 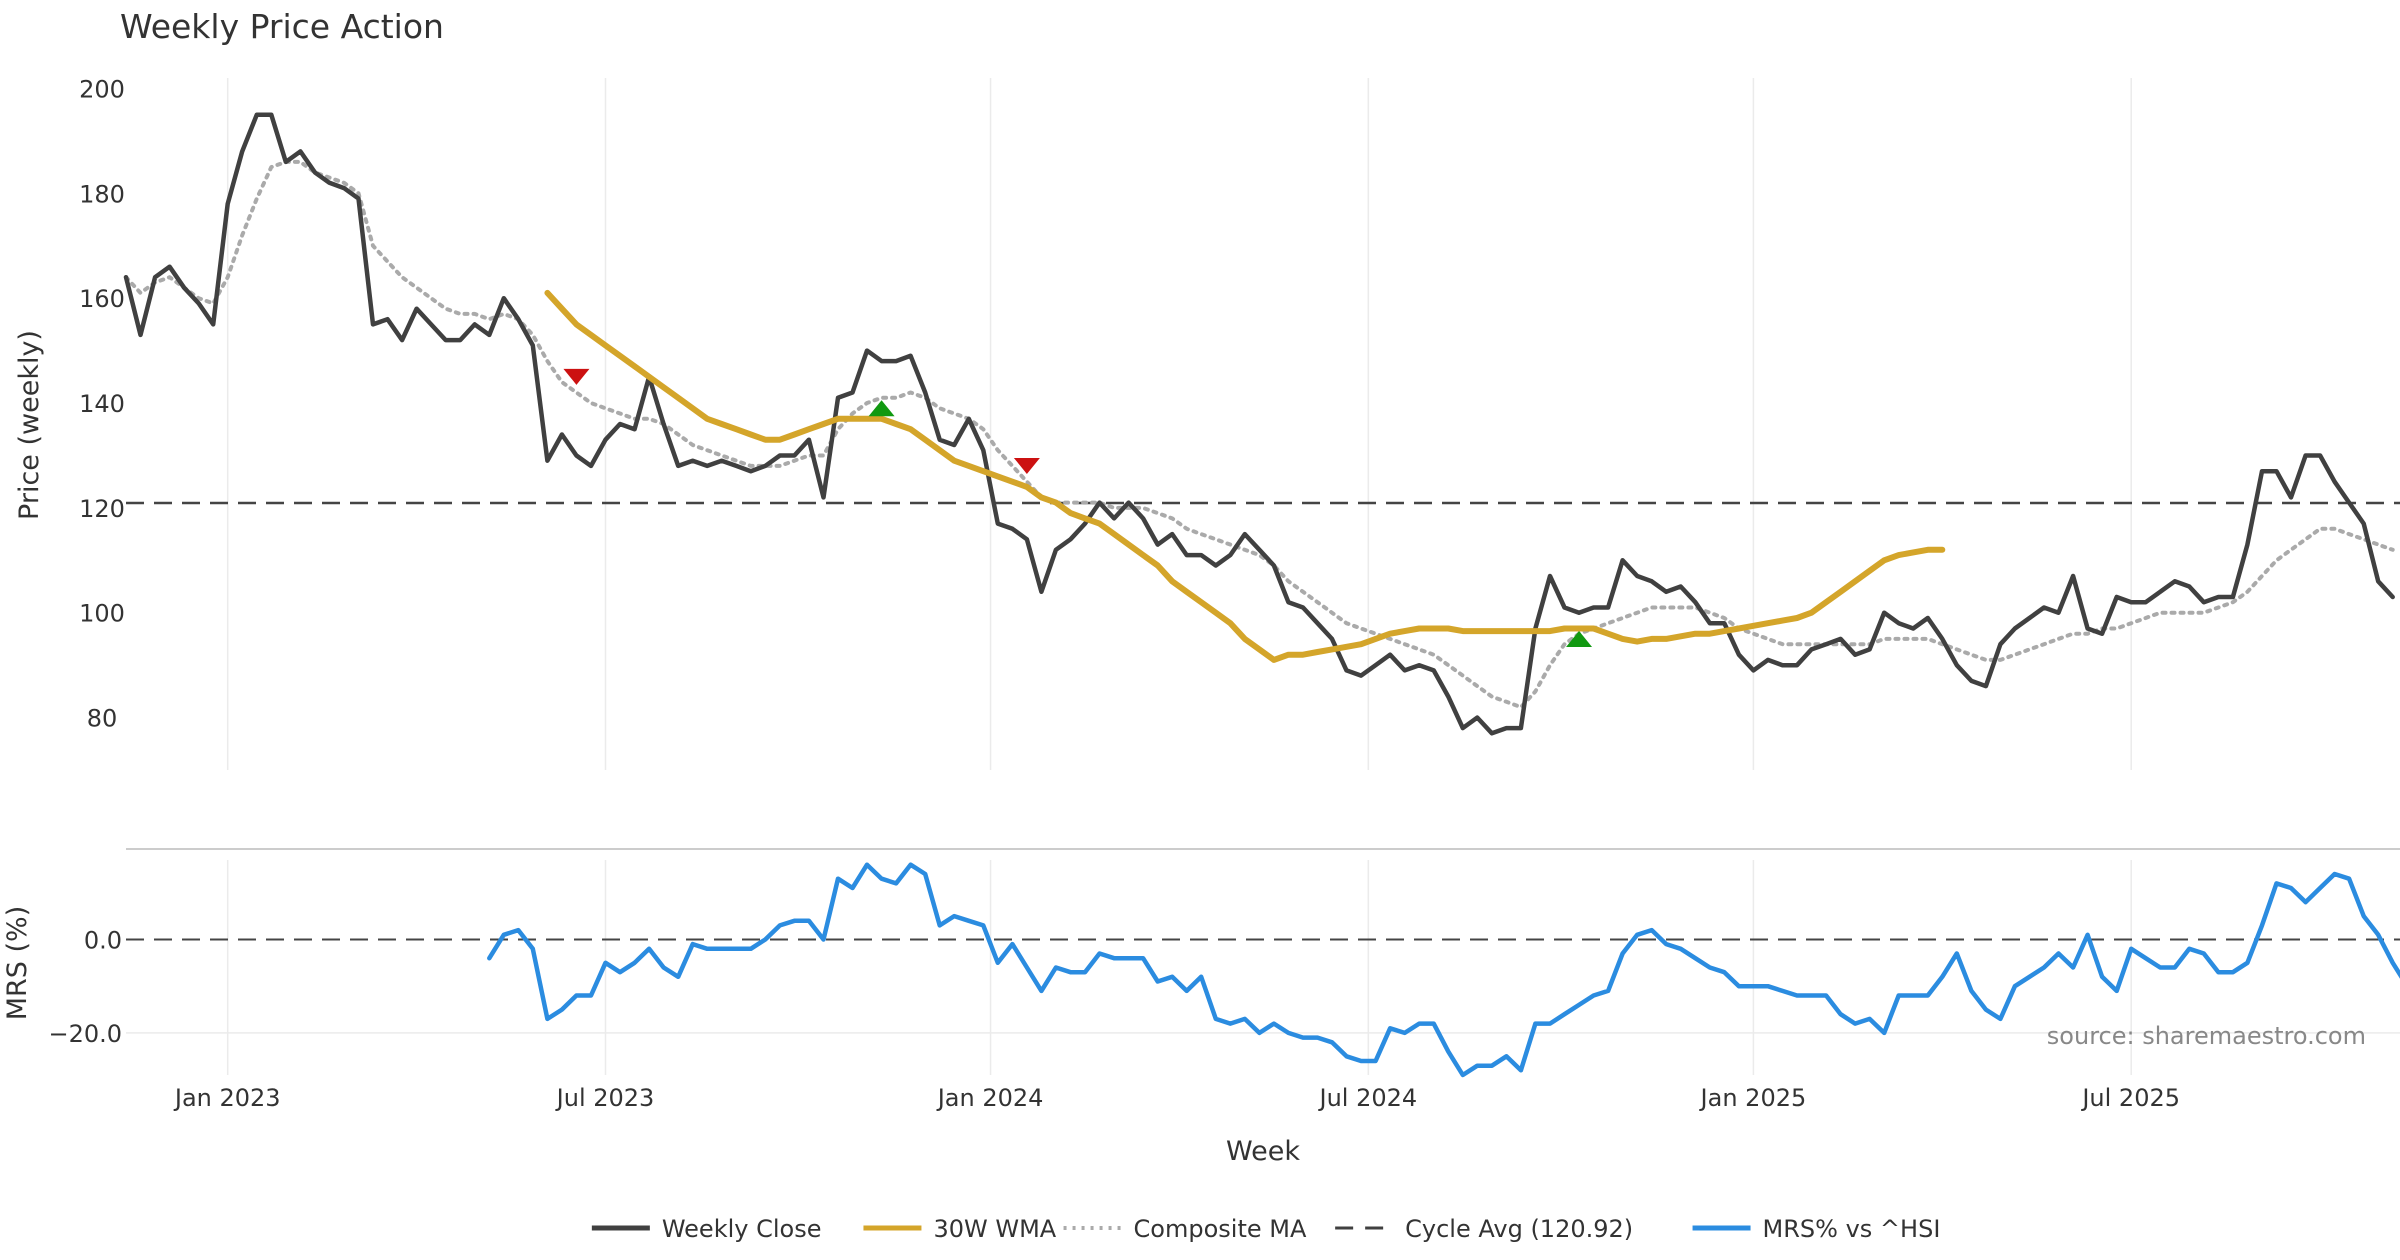 I want to click on x-tick-label: Jan 2023, so click(x=227, y=1098).